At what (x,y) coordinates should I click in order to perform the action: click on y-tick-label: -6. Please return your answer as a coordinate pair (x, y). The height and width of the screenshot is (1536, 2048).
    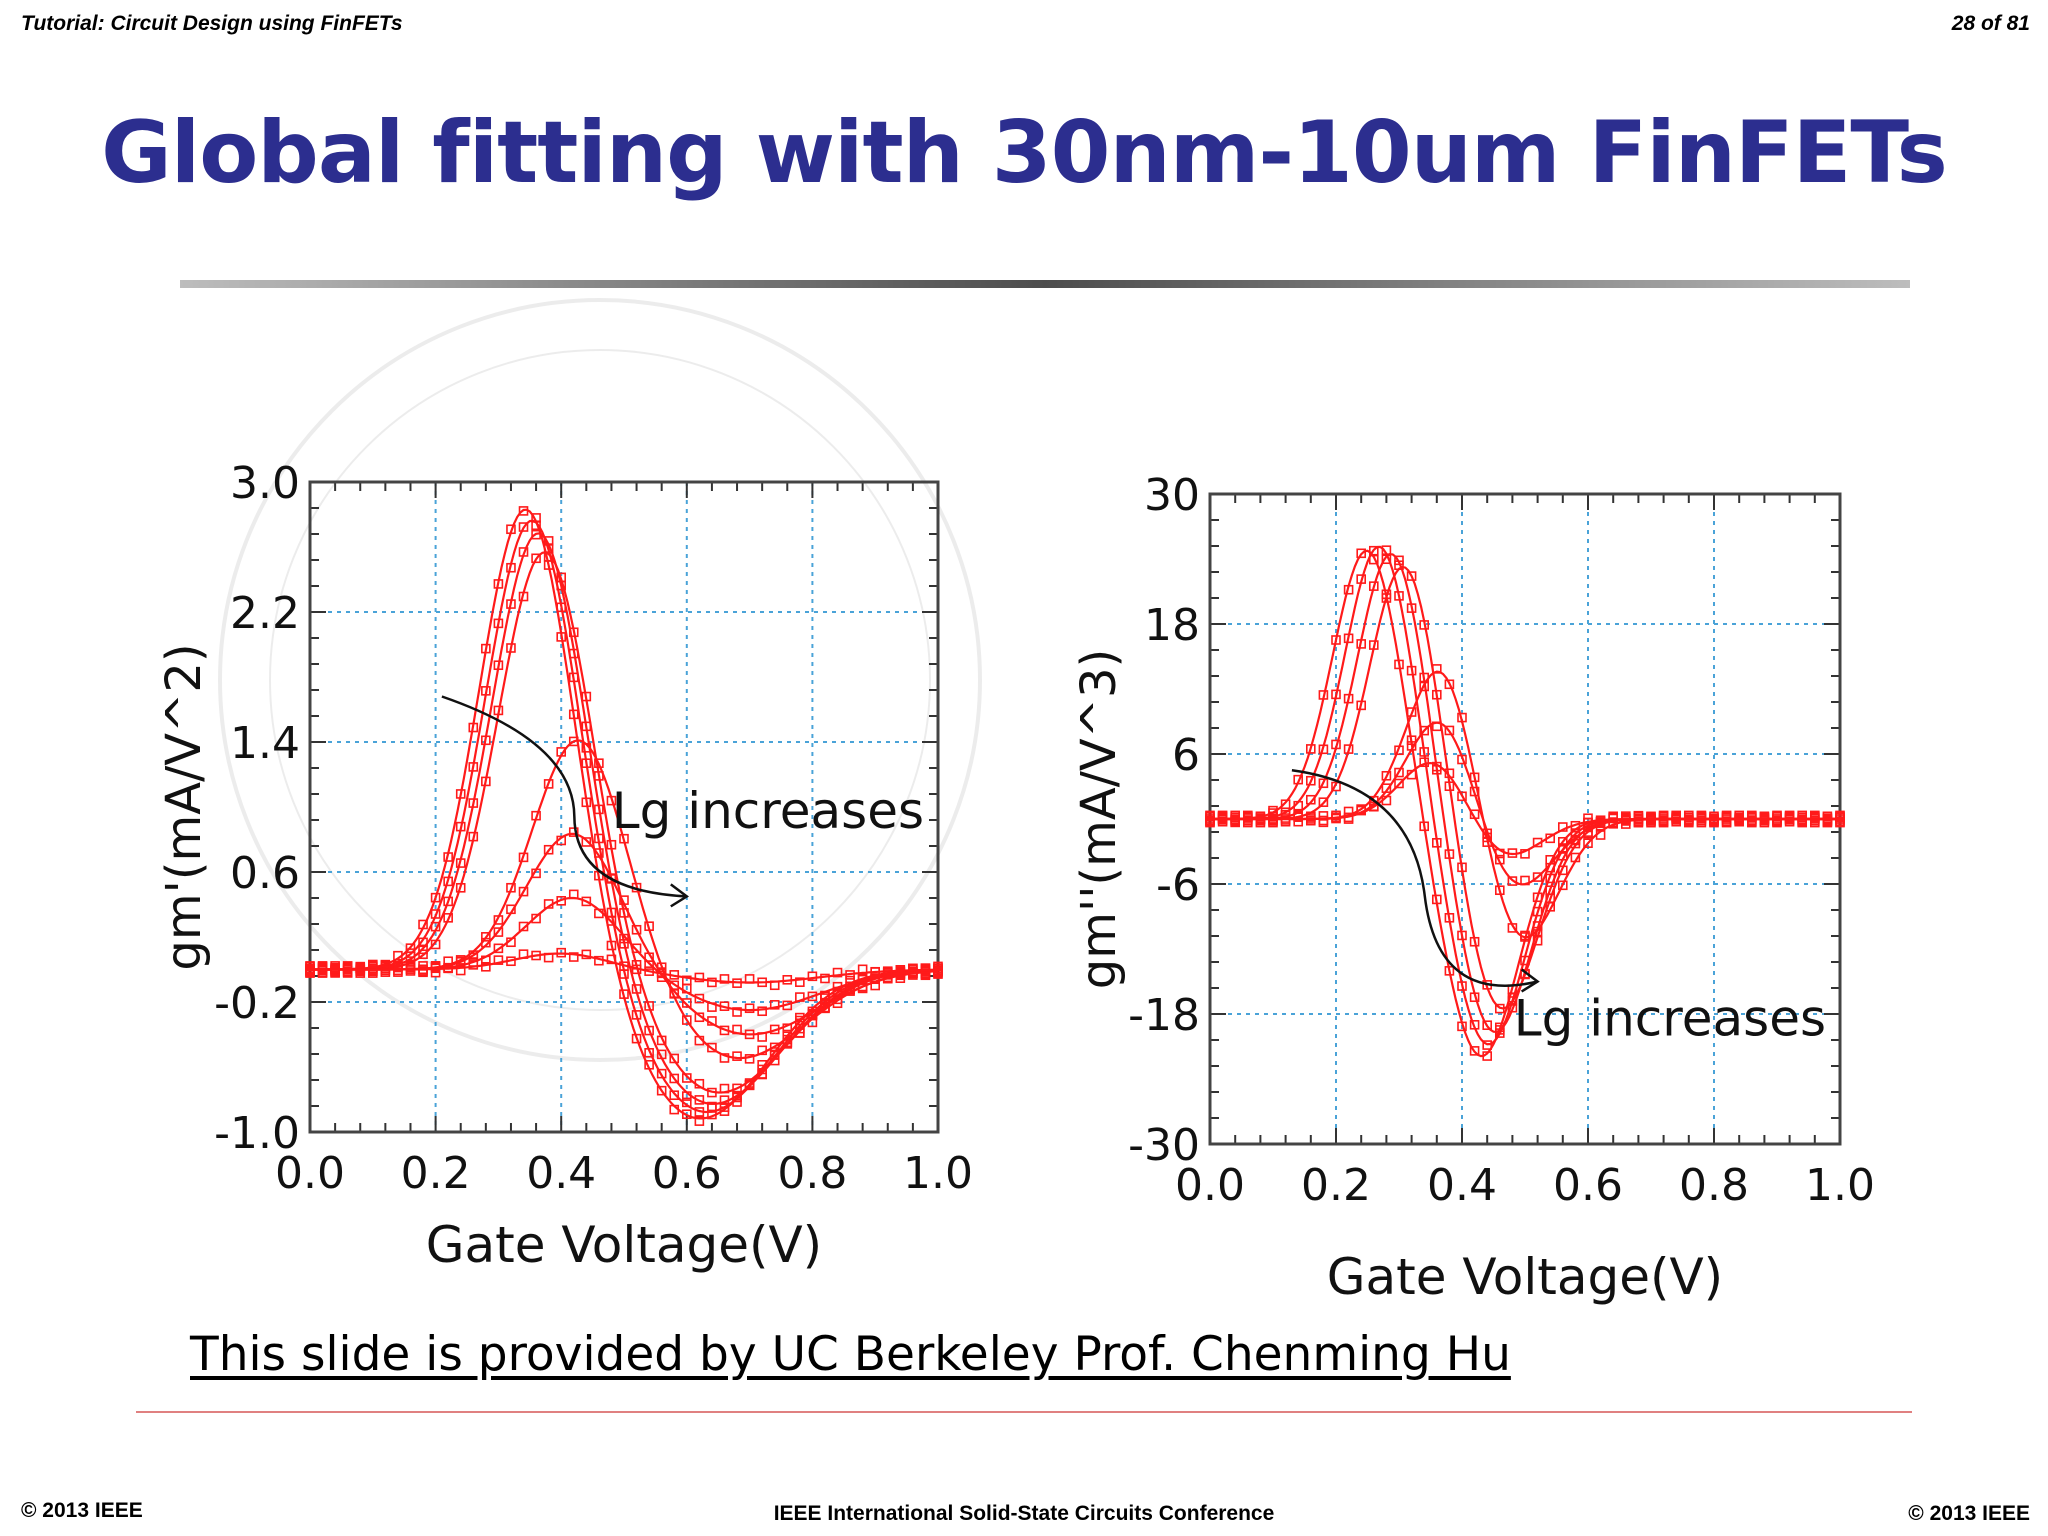
    Looking at the image, I should click on (1178, 885).